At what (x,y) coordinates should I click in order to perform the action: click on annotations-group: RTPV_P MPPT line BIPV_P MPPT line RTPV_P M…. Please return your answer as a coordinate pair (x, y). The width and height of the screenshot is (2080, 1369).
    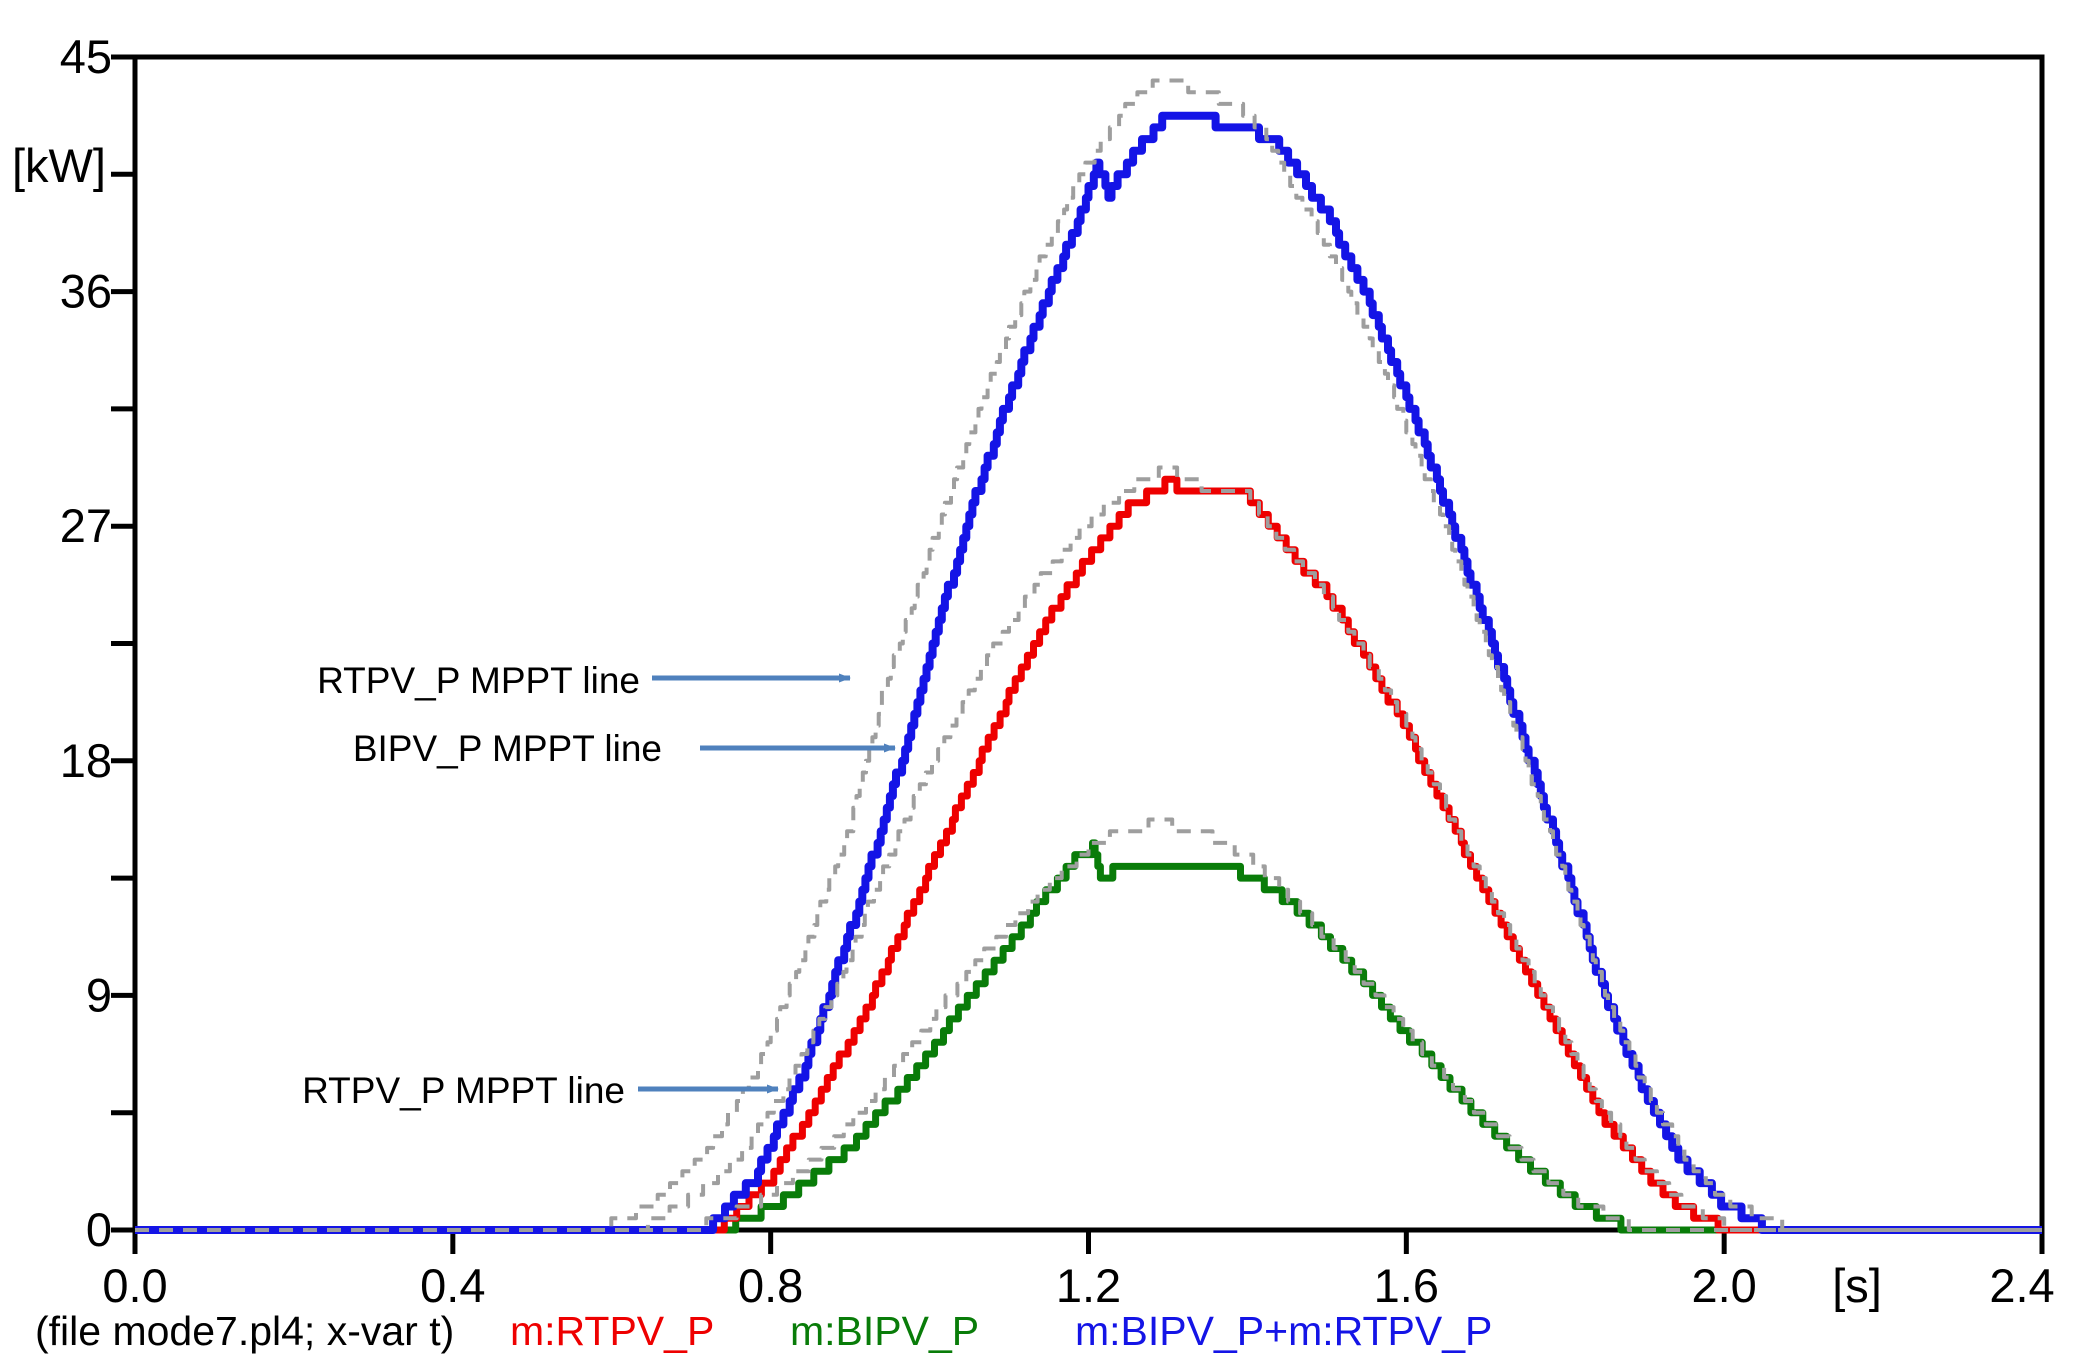
    Looking at the image, I should click on (599, 885).